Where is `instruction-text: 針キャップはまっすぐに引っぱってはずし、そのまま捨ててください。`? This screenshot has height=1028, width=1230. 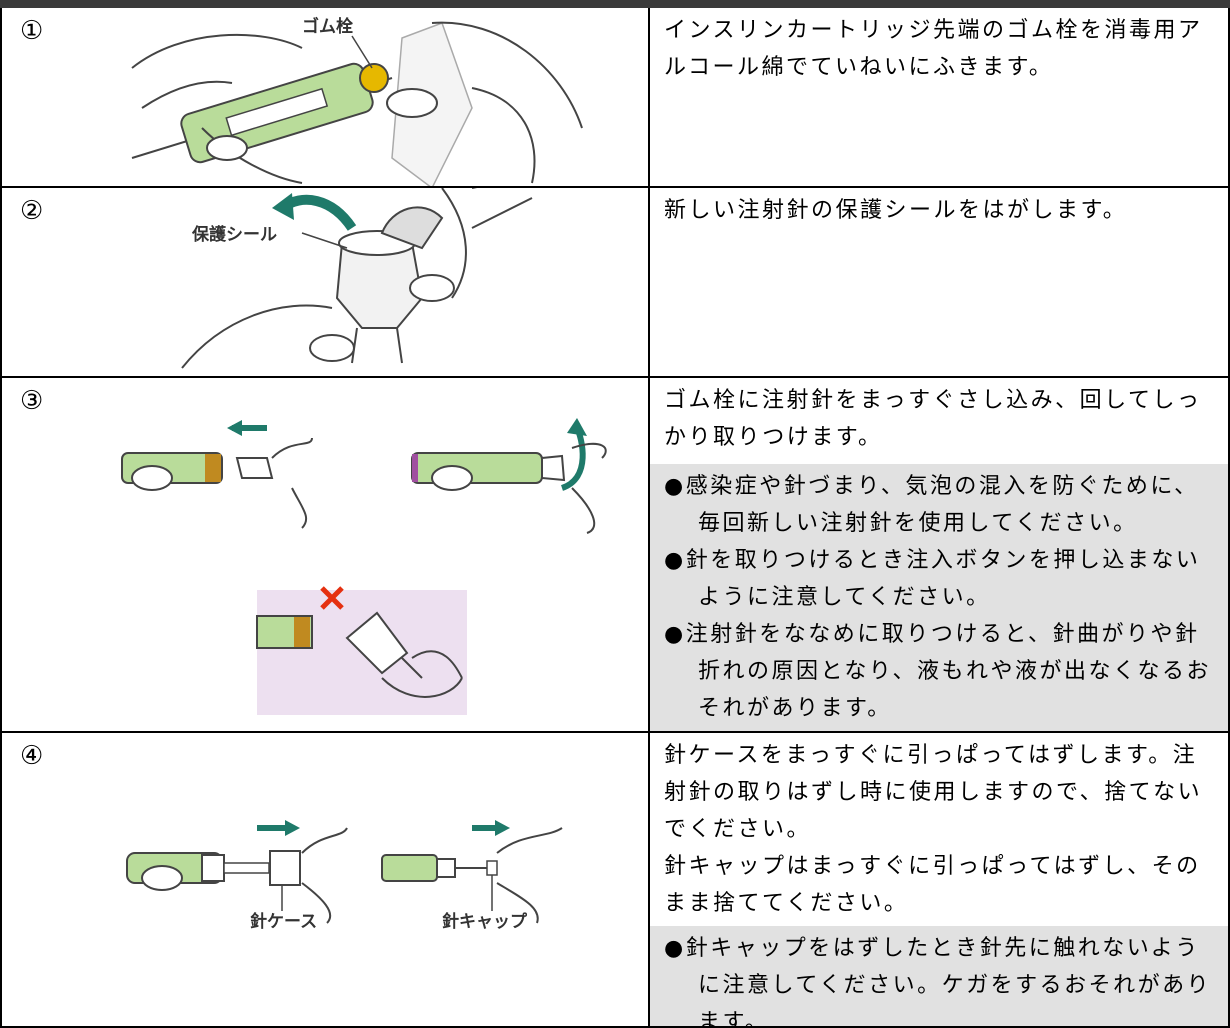
instruction-text: 針キャップはまっすぐに引っぱってはずし、そのまま捨ててください。 is located at coordinates (932, 885).